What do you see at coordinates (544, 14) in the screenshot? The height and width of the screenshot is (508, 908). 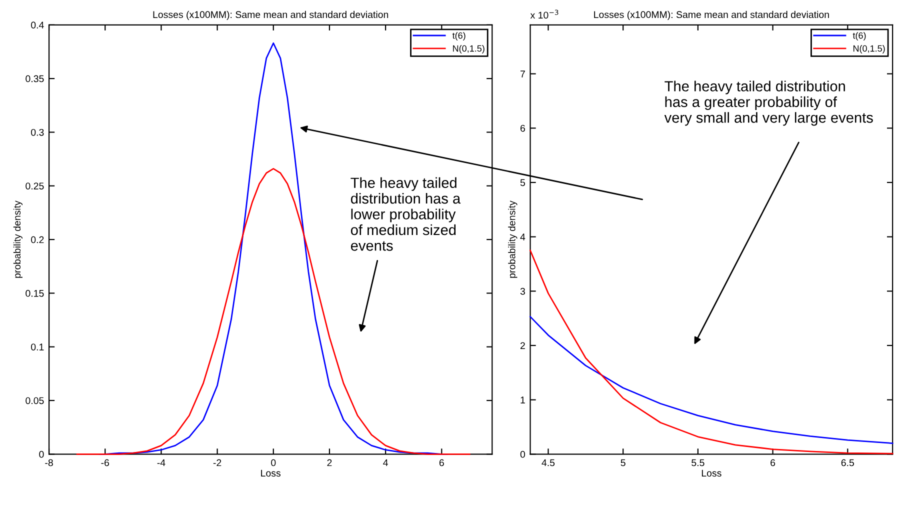 I see `text: x 10$^{−3}$` at bounding box center [544, 14].